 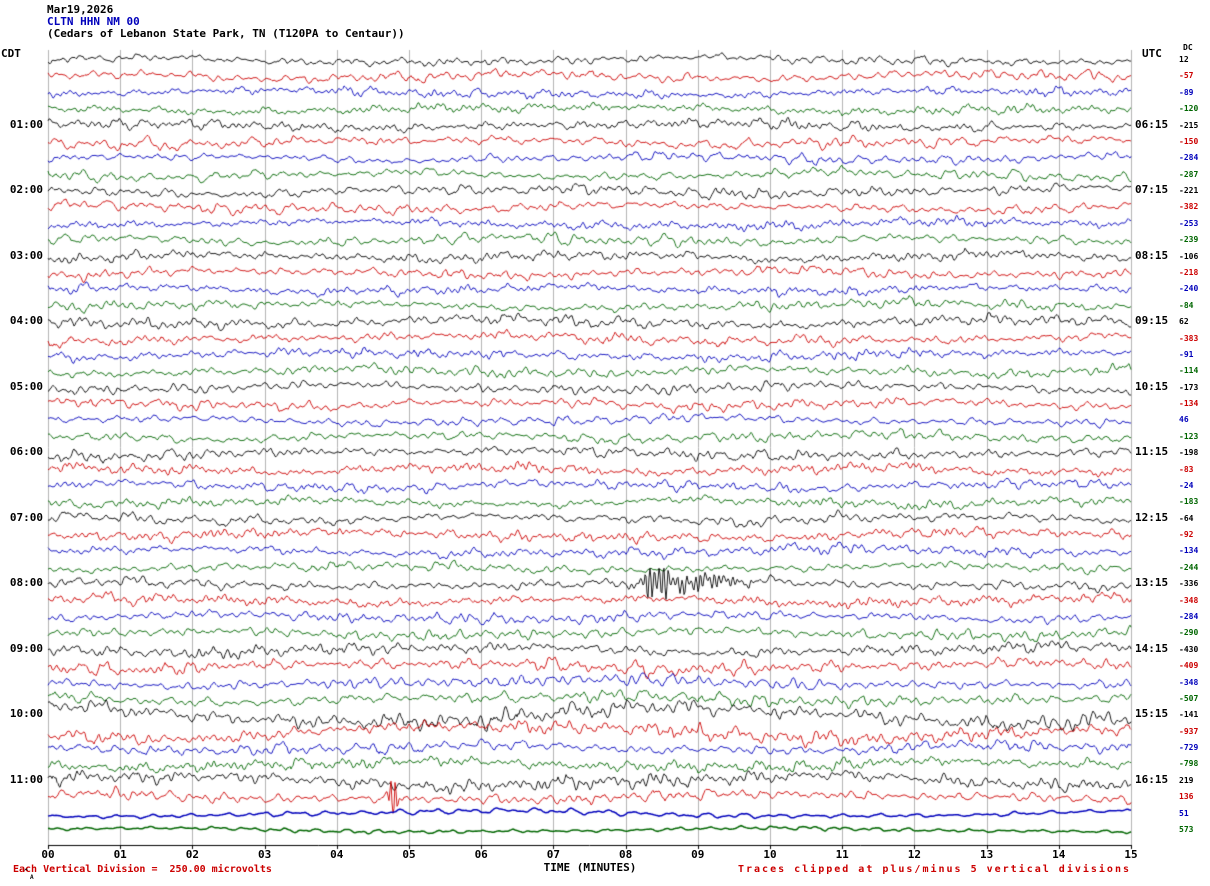 What do you see at coordinates (26, 648) in the screenshot?
I see `hour-label-cdt: 09:00` at bounding box center [26, 648].